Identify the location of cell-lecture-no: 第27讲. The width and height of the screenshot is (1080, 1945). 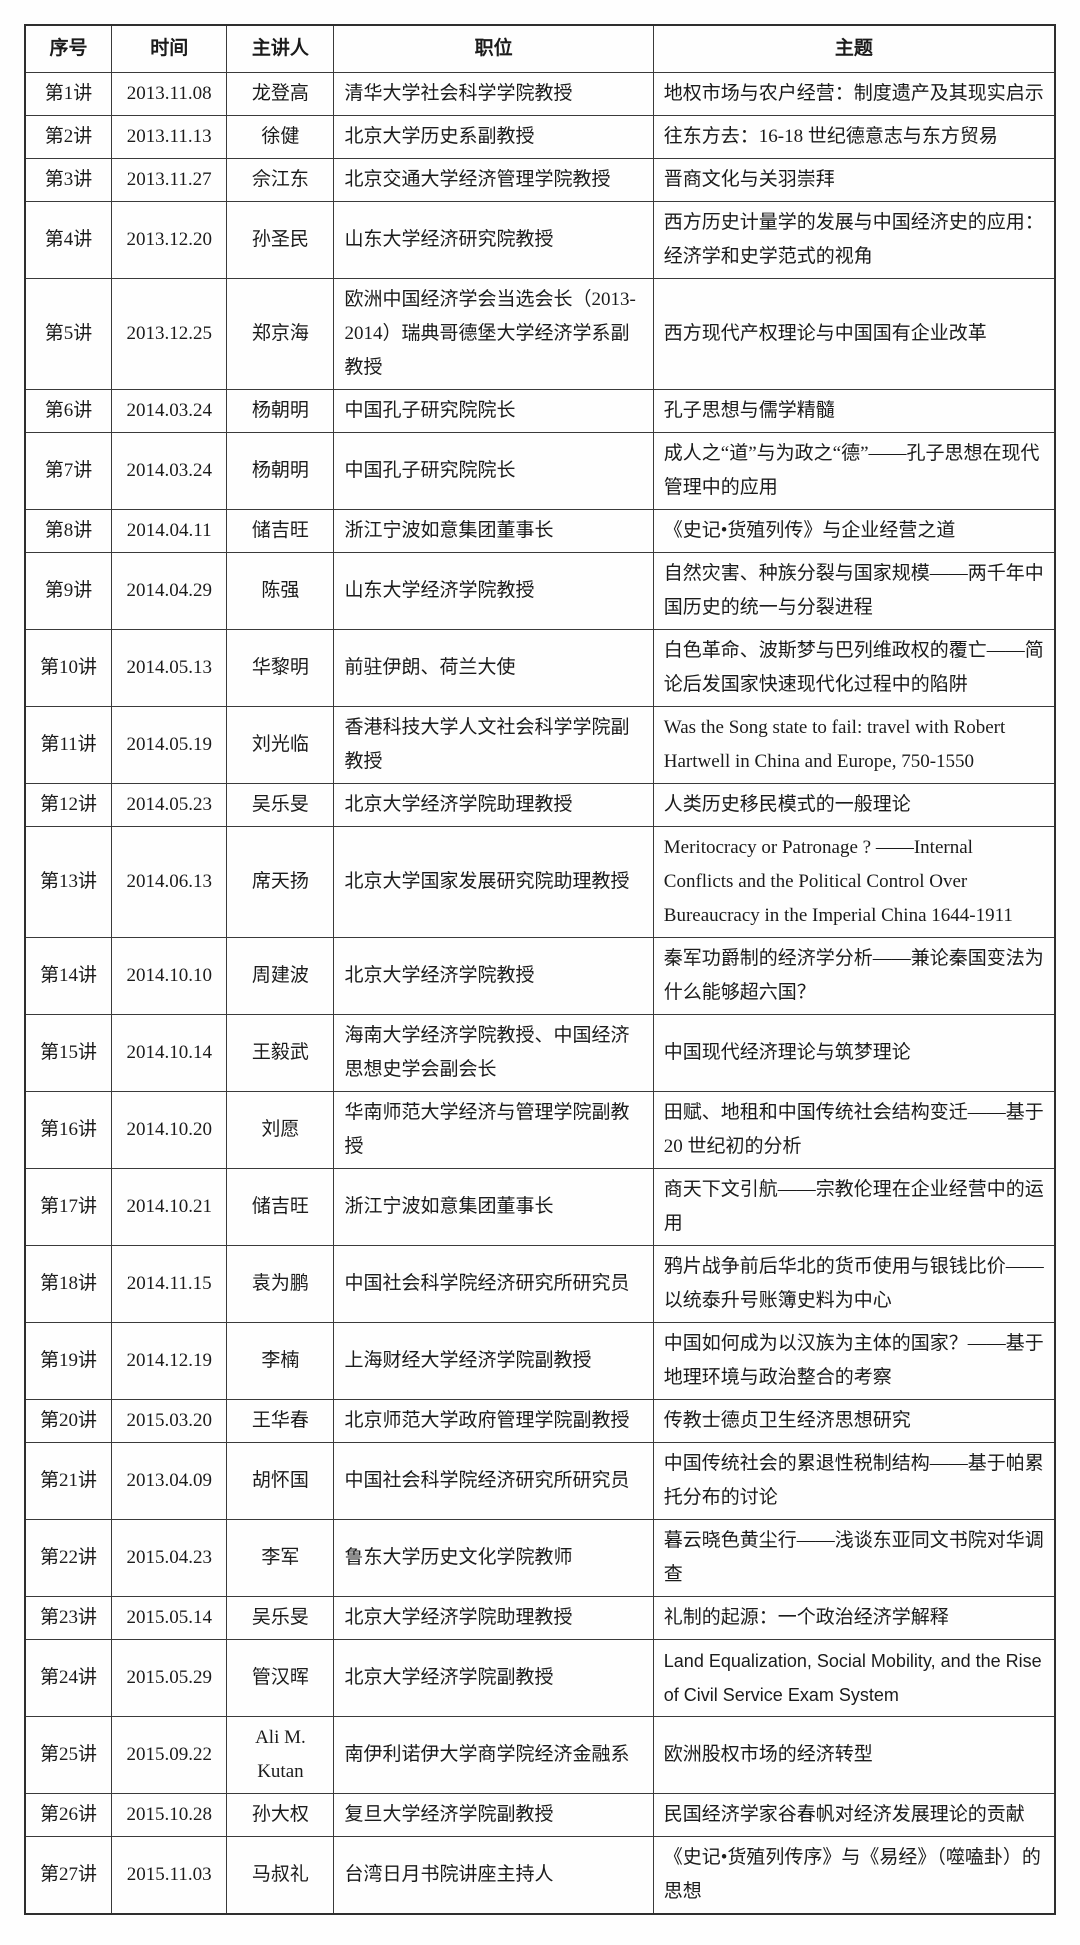
(68, 1875).